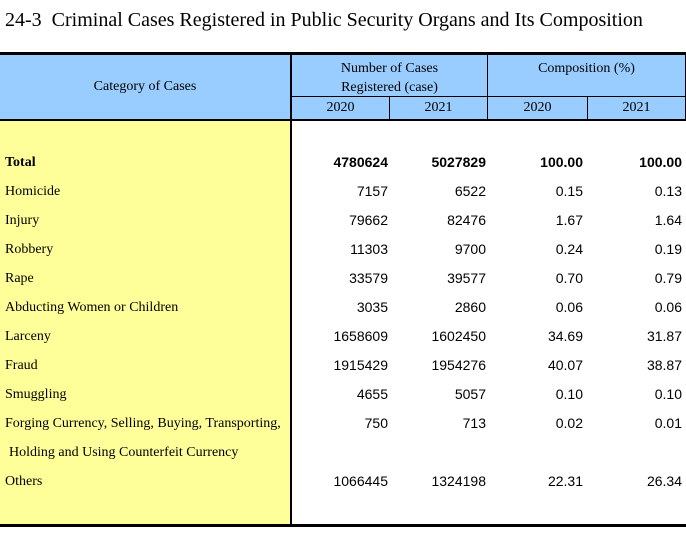 Image resolution: width=686 pixels, height=560 pixels. Describe the element at coordinates (372, 394) in the screenshot. I see `value-cell: 4655` at that location.